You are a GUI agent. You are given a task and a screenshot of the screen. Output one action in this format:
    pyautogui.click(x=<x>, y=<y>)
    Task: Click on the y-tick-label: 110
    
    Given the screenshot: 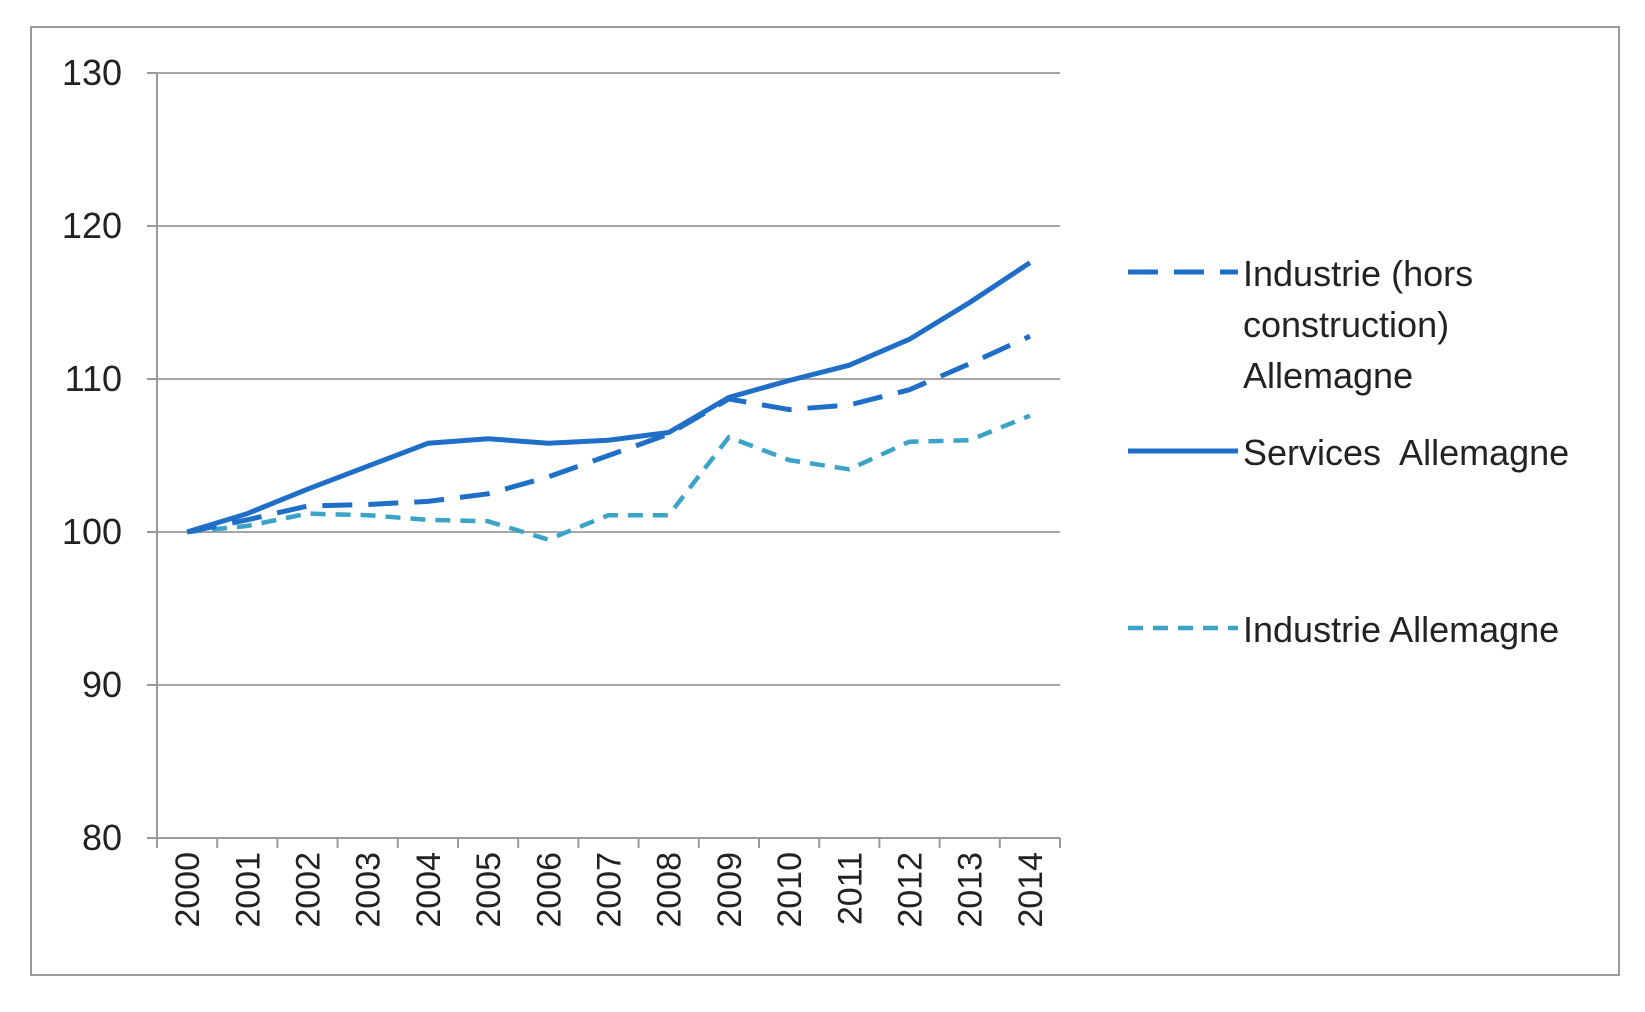 What is the action you would take?
    pyautogui.click(x=93, y=378)
    